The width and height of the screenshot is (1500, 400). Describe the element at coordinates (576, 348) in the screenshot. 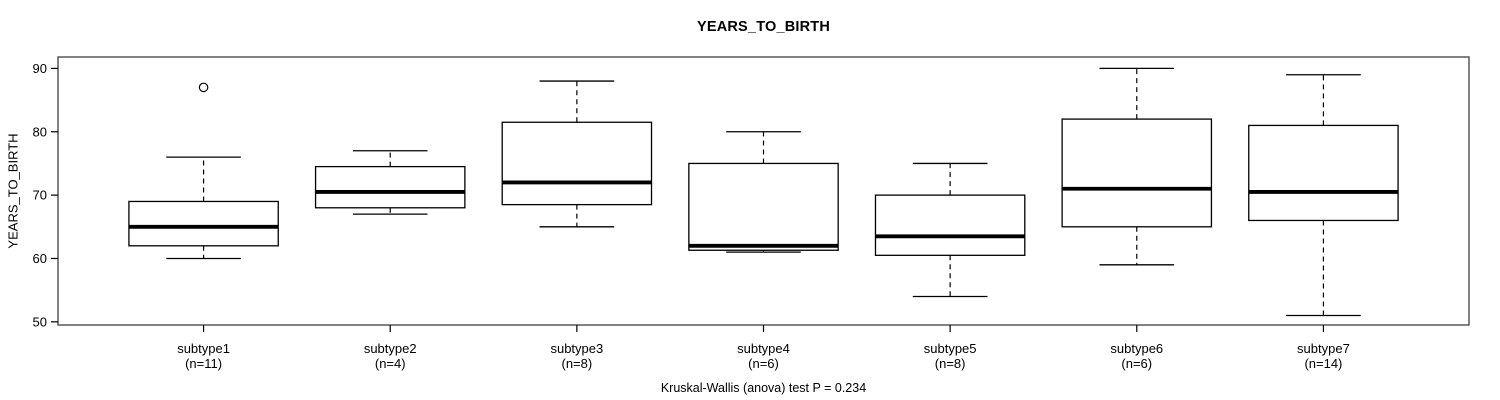

I see `category-label: subtype3` at that location.